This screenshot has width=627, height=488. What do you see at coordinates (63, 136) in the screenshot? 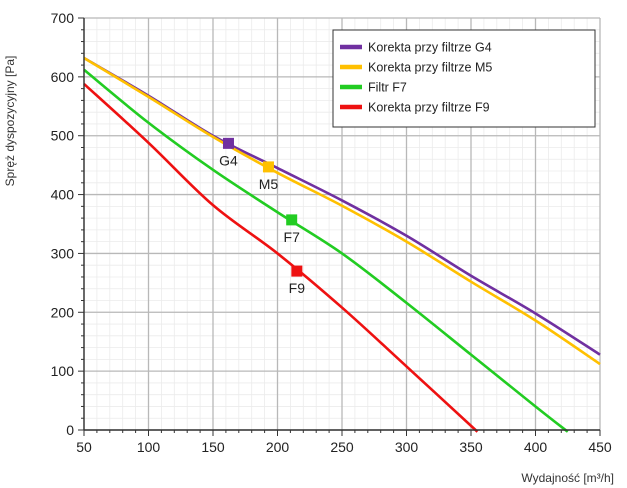
I see `y-tick-label: 500` at bounding box center [63, 136].